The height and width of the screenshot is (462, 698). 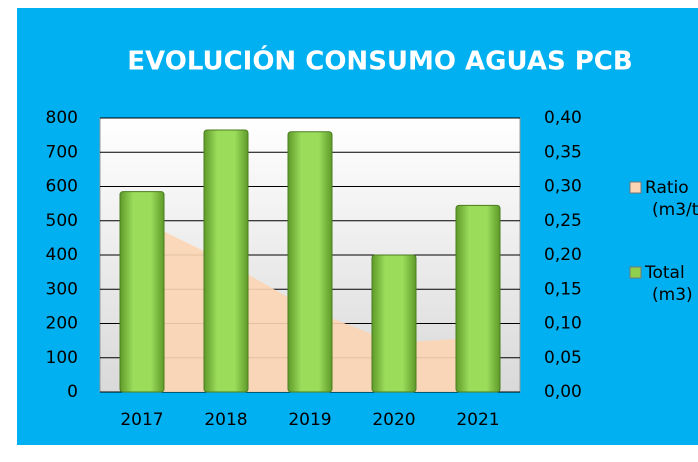 I want to click on x-tick-label: 2019, so click(x=309, y=420).